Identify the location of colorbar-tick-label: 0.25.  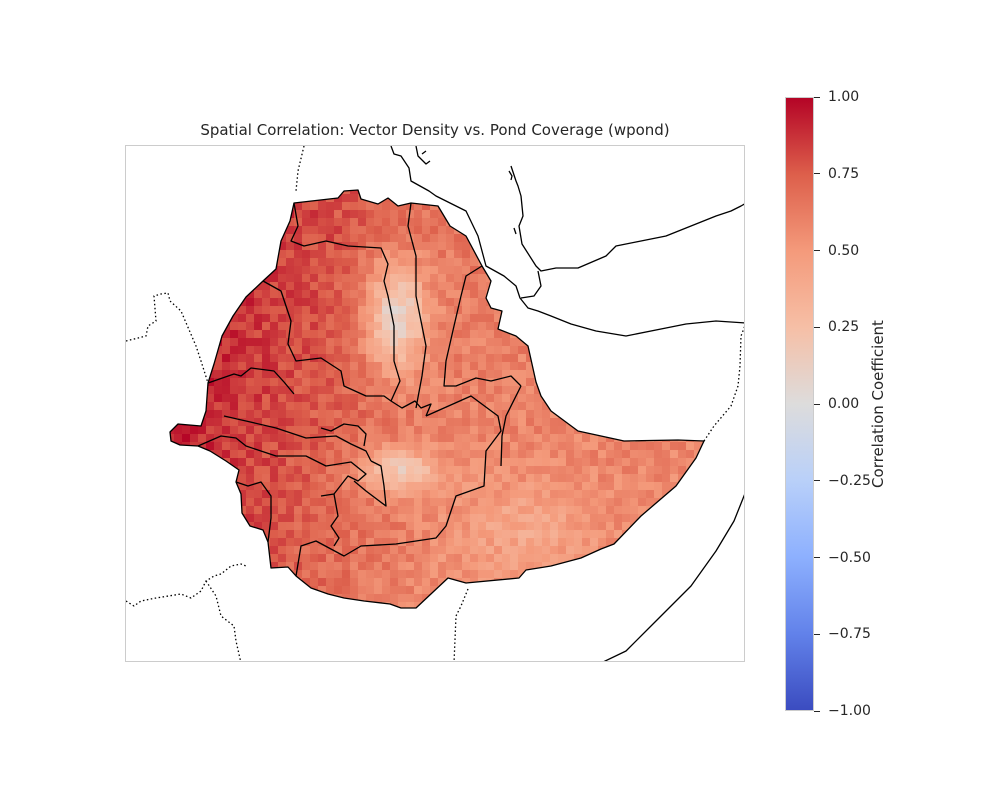
(844, 327).